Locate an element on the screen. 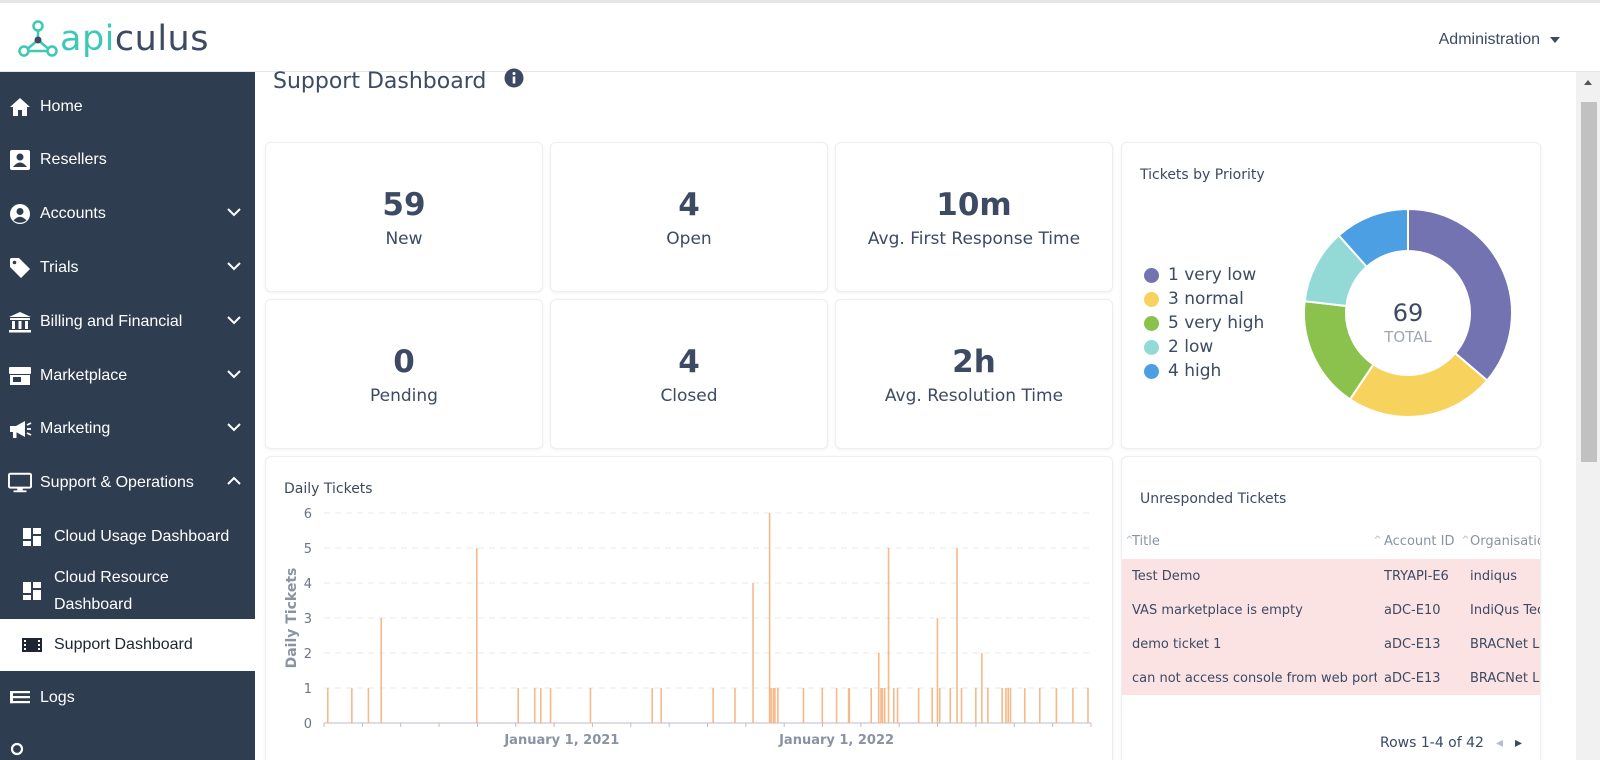  sidebar-item-marketing: Marketing is located at coordinates (127, 429).